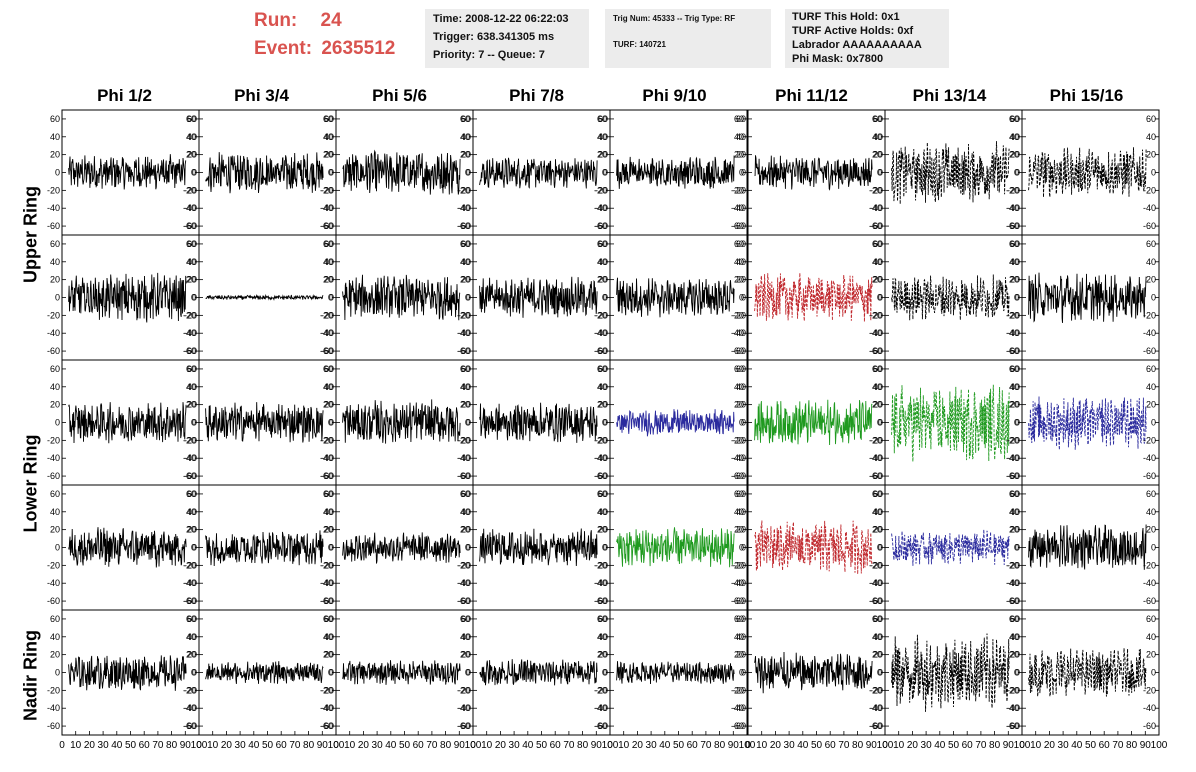 The image size is (1196, 772). What do you see at coordinates (261, 95) in the screenshot?
I see `column-title-2: Phi 3/4` at bounding box center [261, 95].